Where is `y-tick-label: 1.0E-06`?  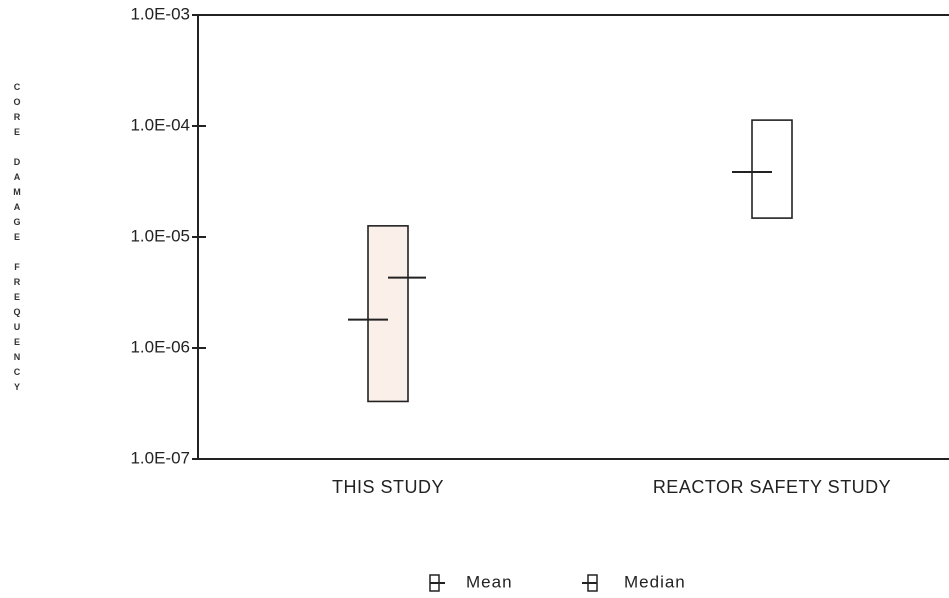
y-tick-label: 1.0E-06 is located at coordinates (160, 346).